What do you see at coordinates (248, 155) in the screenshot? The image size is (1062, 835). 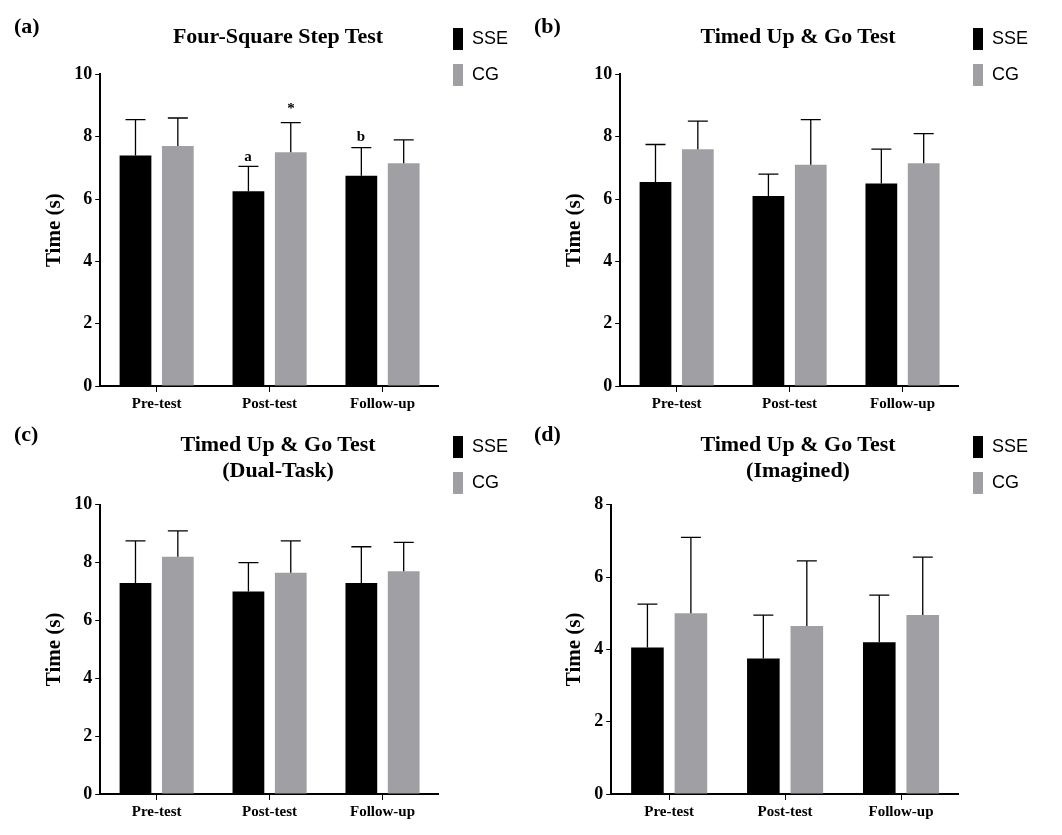 I see `annotation: a` at bounding box center [248, 155].